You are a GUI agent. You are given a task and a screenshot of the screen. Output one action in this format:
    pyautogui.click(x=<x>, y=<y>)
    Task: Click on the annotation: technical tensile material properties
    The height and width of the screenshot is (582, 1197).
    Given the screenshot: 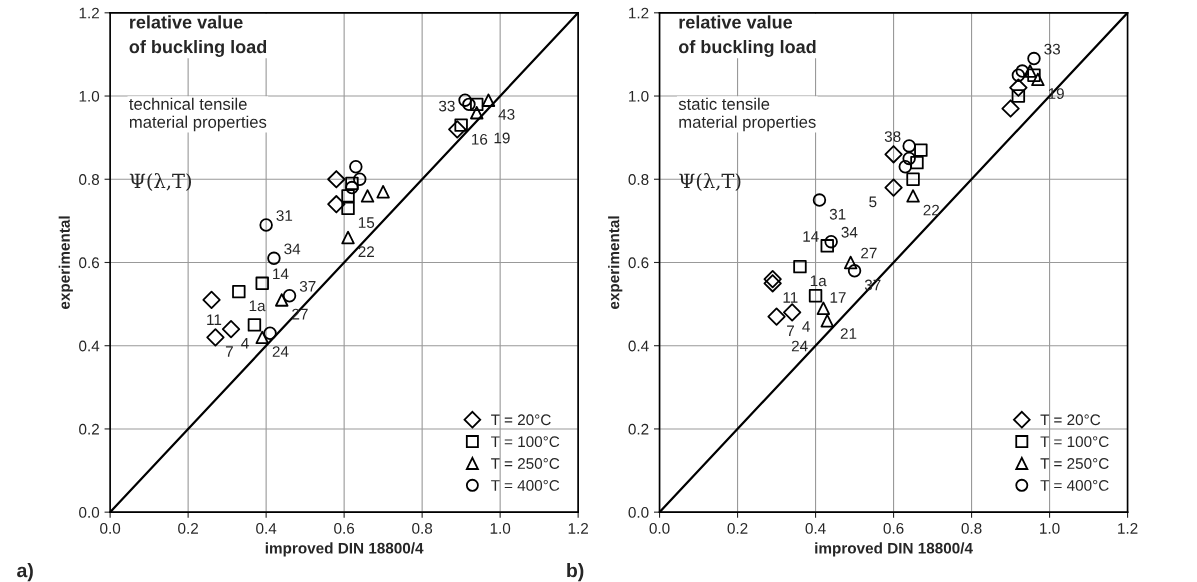 What is the action you would take?
    pyautogui.click(x=198, y=114)
    